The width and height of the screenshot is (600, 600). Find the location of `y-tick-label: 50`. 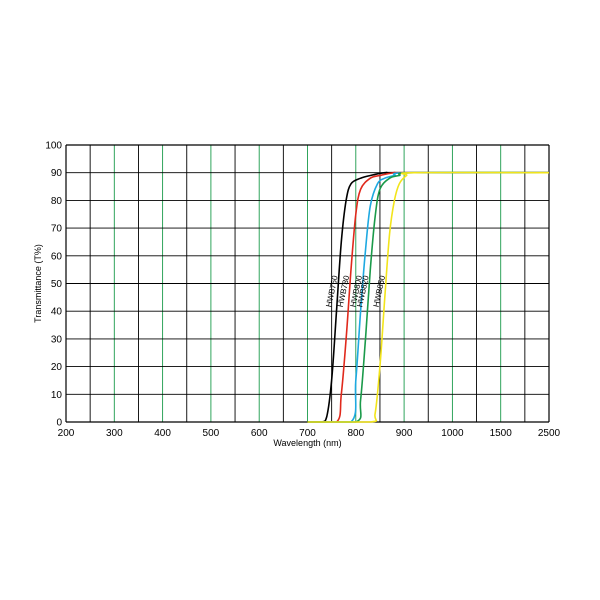

y-tick-label: 50 is located at coordinates (57, 284).